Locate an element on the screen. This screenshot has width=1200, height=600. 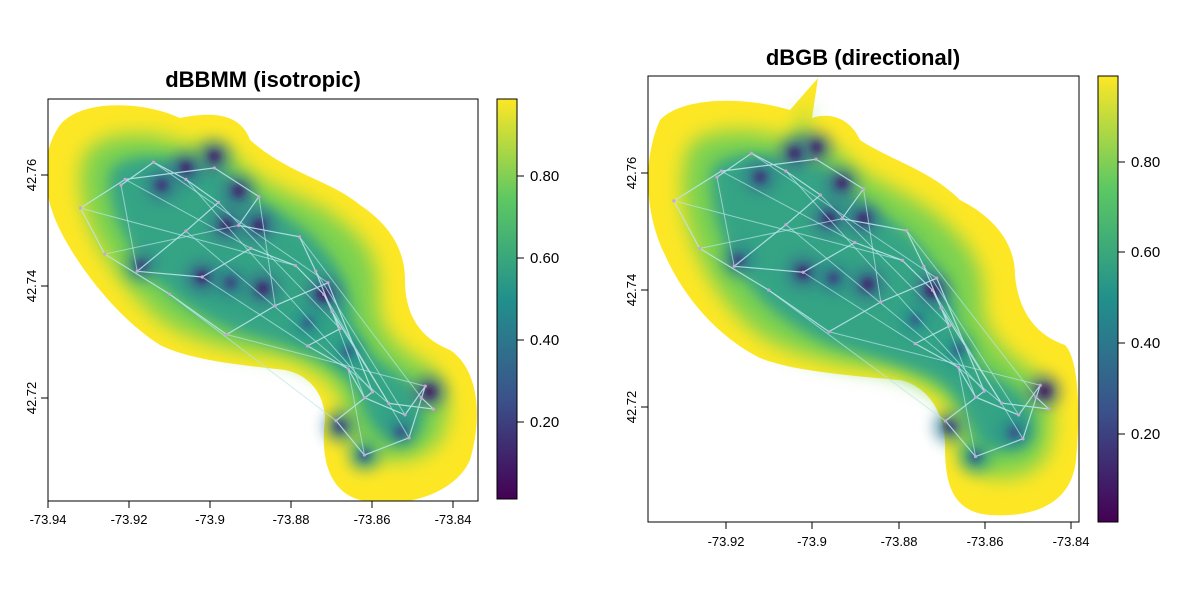
colorbar-tick-label: 0.80 is located at coordinates (544, 176).